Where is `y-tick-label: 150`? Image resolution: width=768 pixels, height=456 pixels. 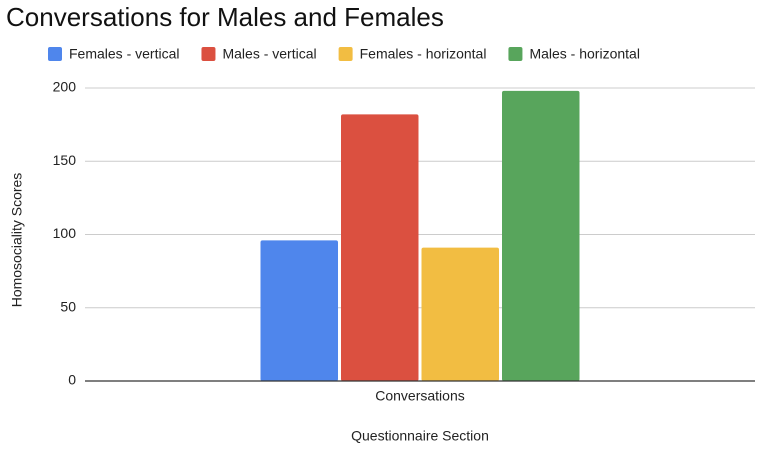
y-tick-label: 150 is located at coordinates (65, 160).